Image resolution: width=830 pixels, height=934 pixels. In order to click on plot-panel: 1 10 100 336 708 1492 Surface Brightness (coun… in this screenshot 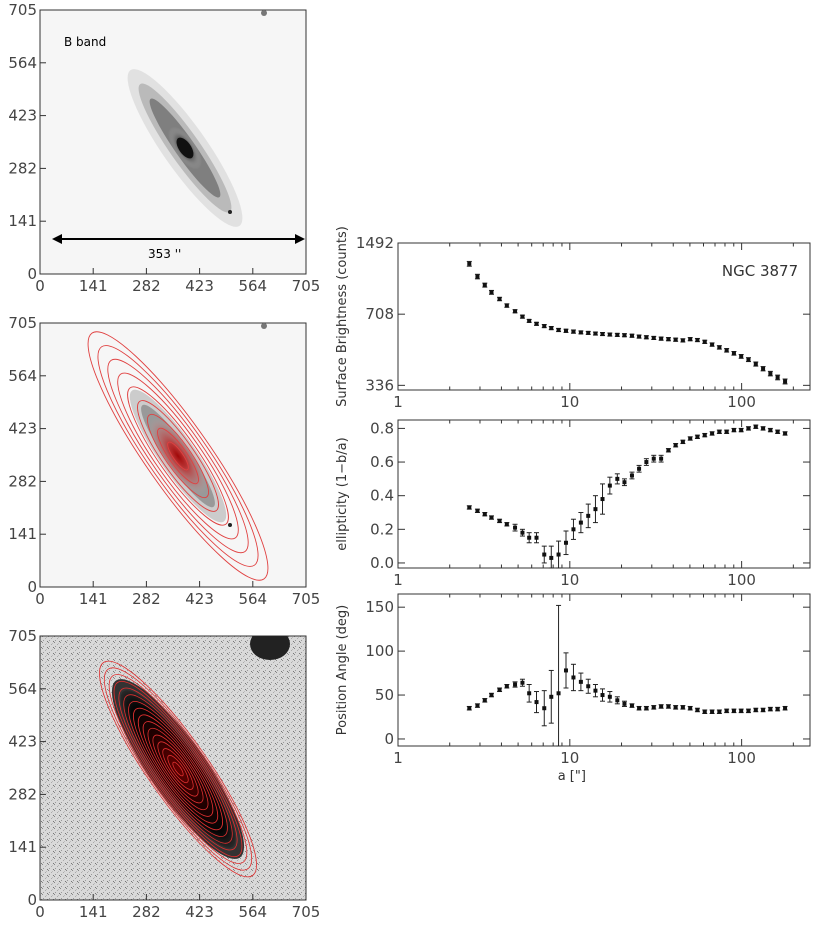, I will do `click(573, 318)`.